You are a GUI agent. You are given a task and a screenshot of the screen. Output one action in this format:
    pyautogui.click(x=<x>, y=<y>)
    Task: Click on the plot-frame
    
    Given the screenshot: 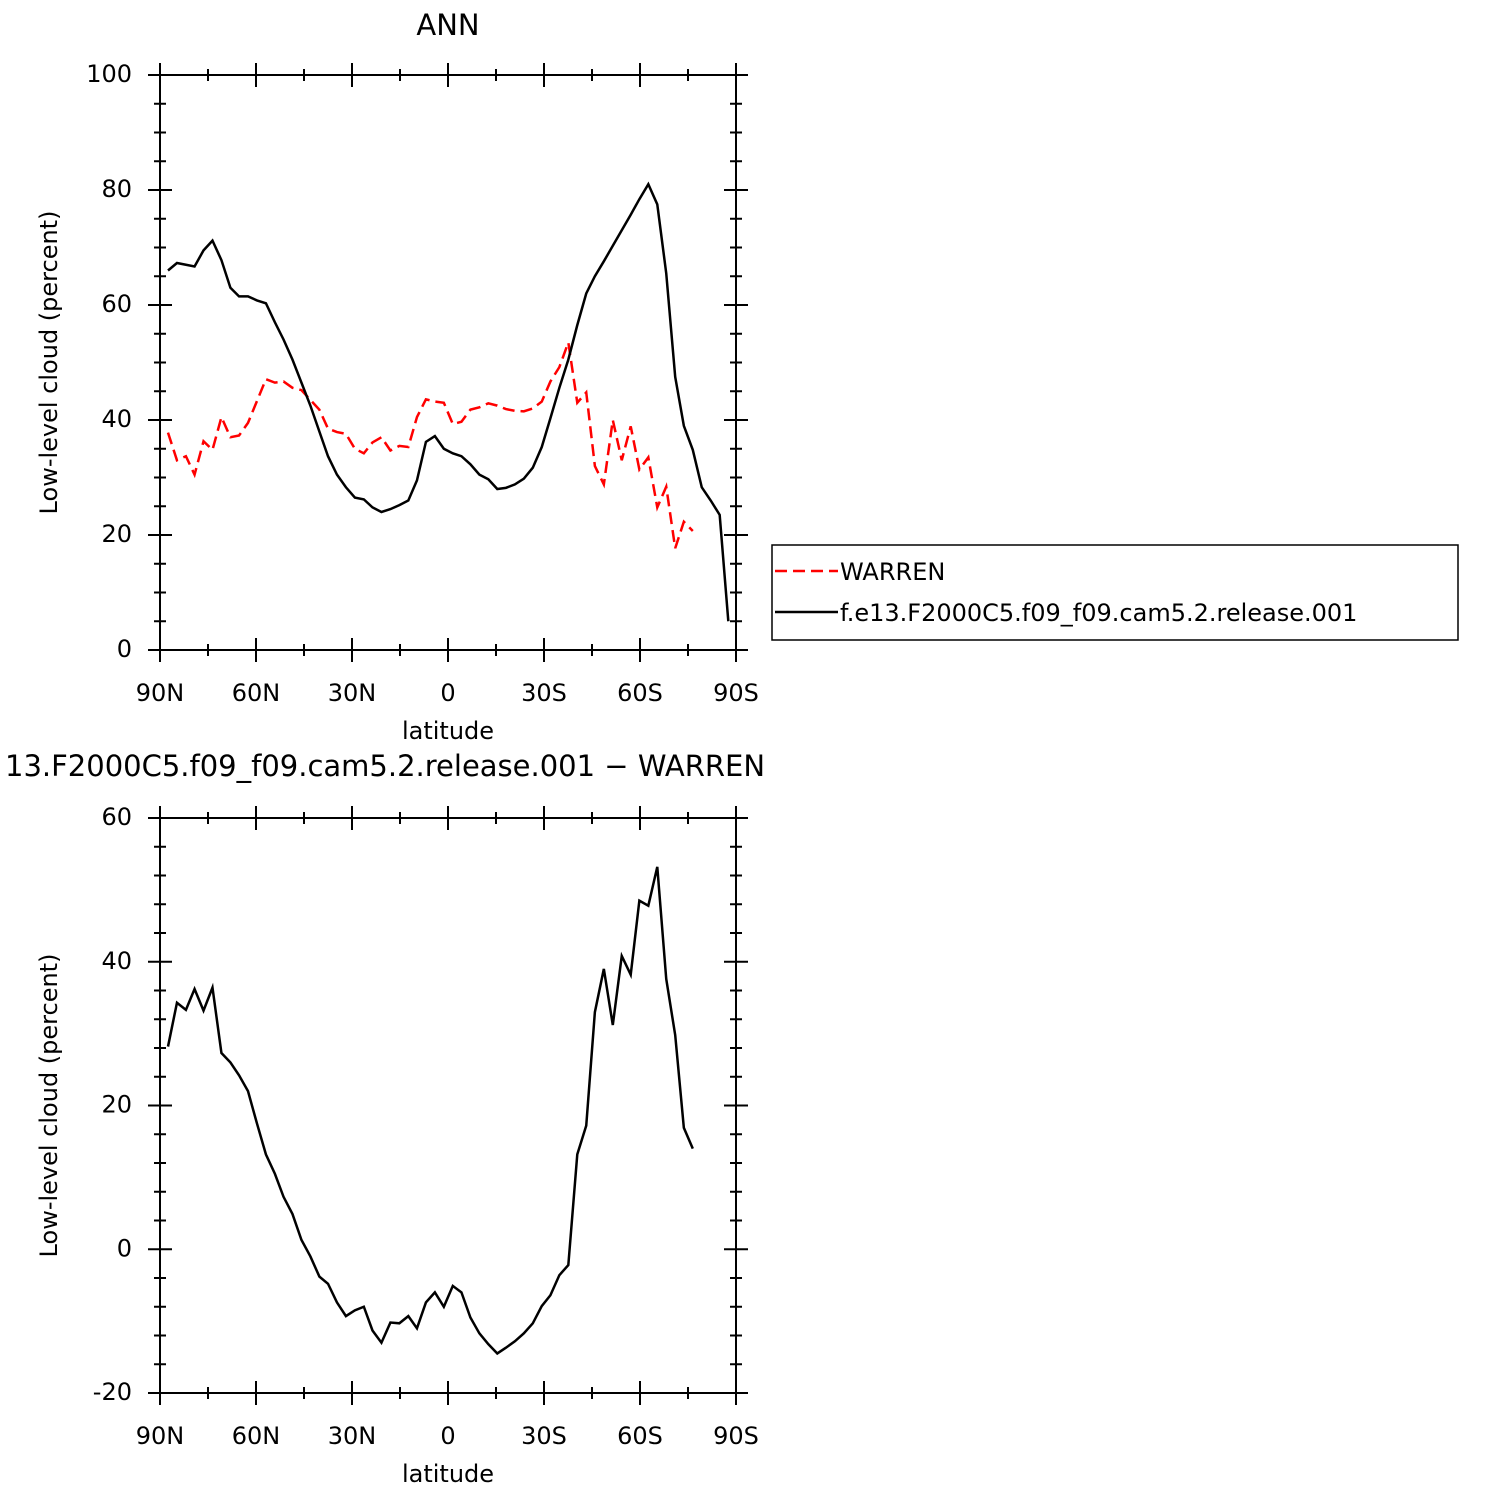 What is the action you would take?
    pyautogui.click(x=448, y=362)
    